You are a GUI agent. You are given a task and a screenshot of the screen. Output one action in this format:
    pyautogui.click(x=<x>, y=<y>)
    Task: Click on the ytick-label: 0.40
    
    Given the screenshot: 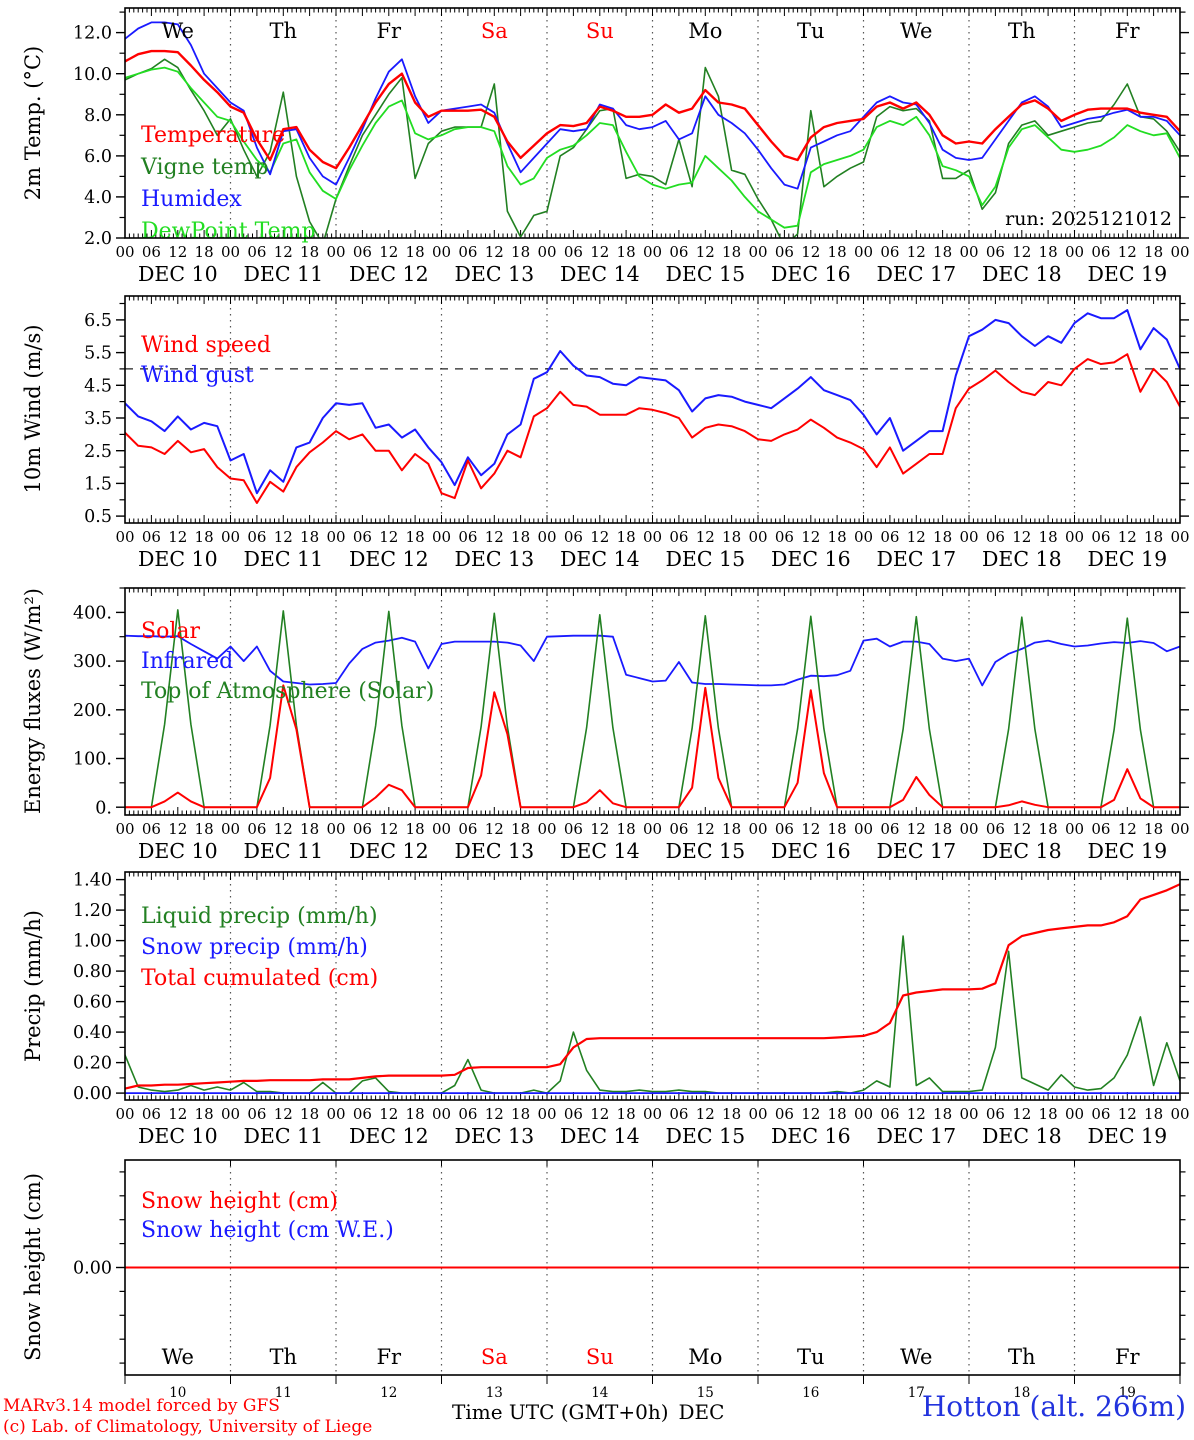 What is the action you would take?
    pyautogui.click(x=92, y=1033)
    